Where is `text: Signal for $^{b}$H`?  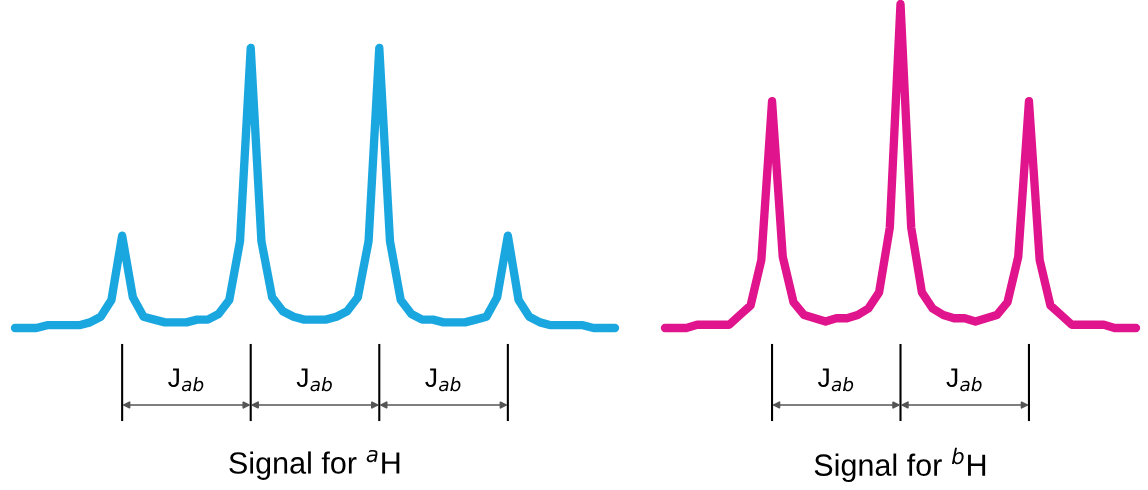 text: Signal for $^{b}$H is located at coordinates (900, 465).